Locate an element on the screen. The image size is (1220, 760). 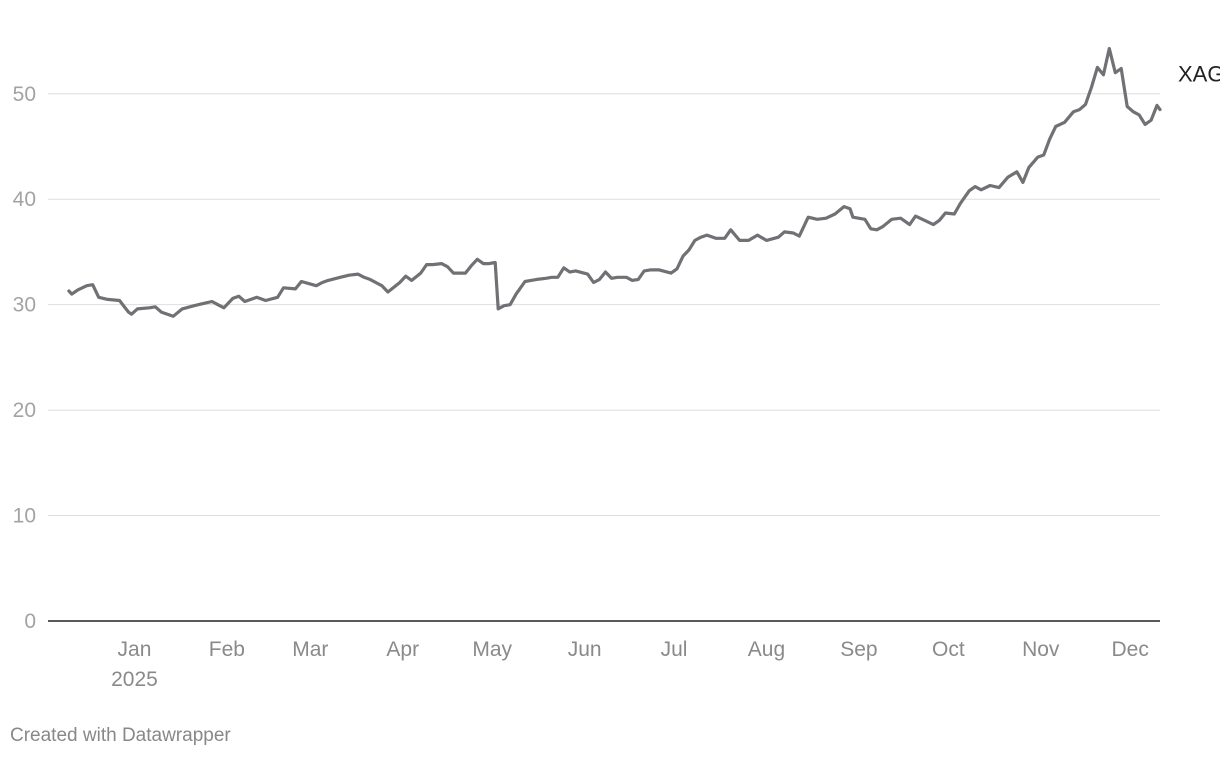
x-tick-label: Jan is located at coordinates (135, 649).